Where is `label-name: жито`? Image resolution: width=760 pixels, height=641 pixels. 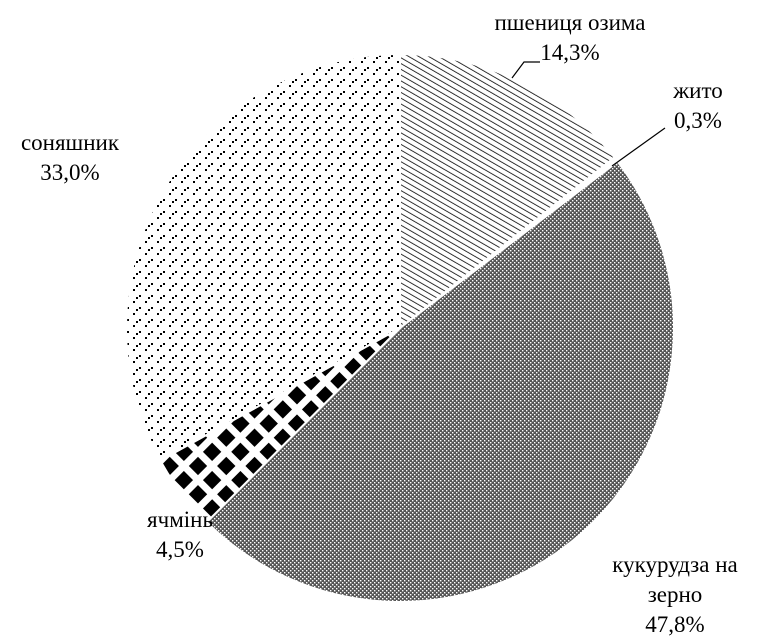 label-name: жито is located at coordinates (698, 90).